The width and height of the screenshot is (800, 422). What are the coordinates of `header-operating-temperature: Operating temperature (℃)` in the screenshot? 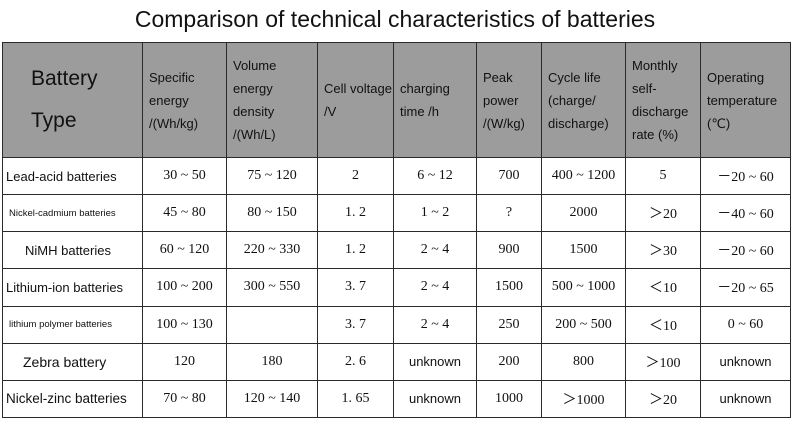 It's located at (745, 100).